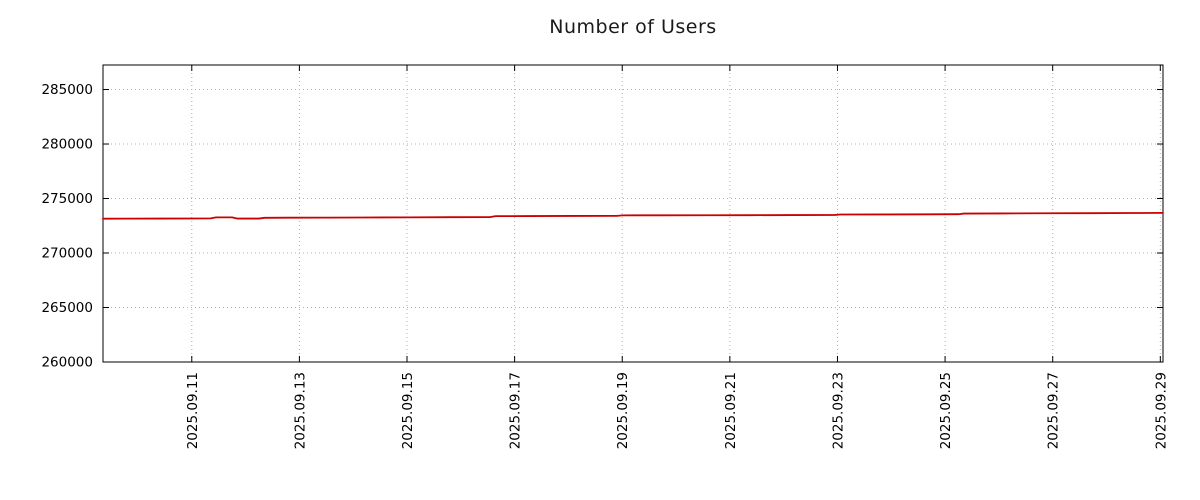  What do you see at coordinates (300, 410) in the screenshot?
I see `x-tick-label: 2025.09.13` at bounding box center [300, 410].